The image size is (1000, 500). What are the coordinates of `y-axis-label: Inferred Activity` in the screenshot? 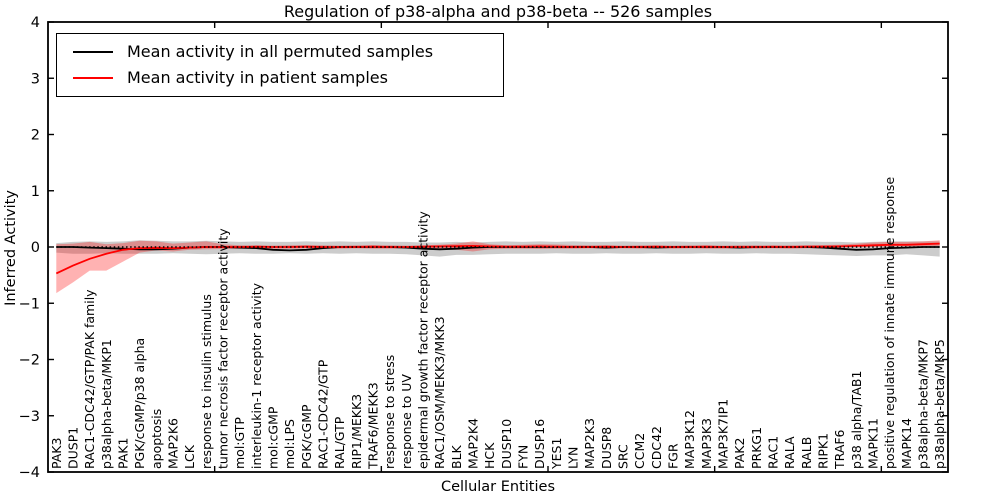 It's located at (11, 248).